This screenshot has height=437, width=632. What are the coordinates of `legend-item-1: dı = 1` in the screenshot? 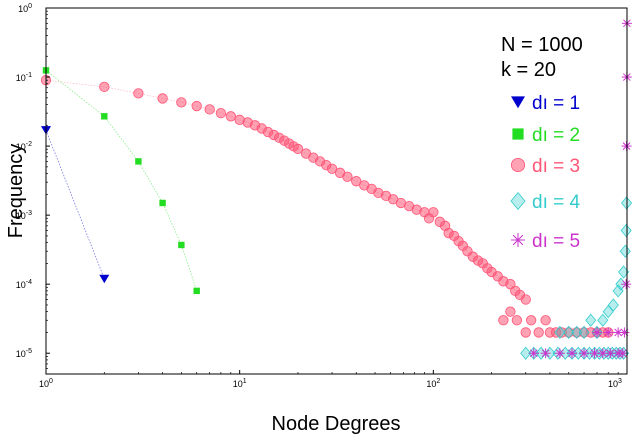 It's located at (545, 103).